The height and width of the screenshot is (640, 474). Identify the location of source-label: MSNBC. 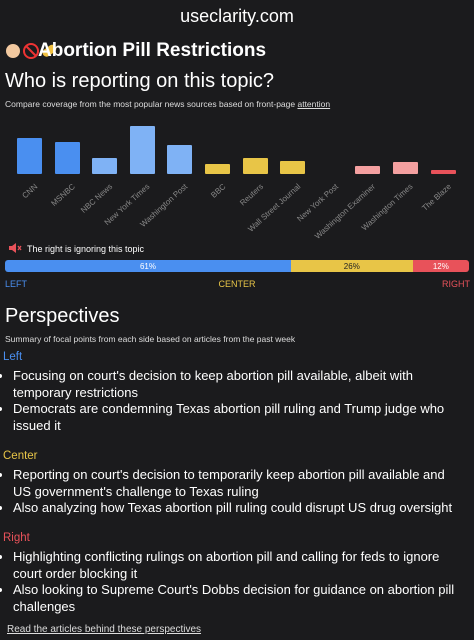
(63, 195).